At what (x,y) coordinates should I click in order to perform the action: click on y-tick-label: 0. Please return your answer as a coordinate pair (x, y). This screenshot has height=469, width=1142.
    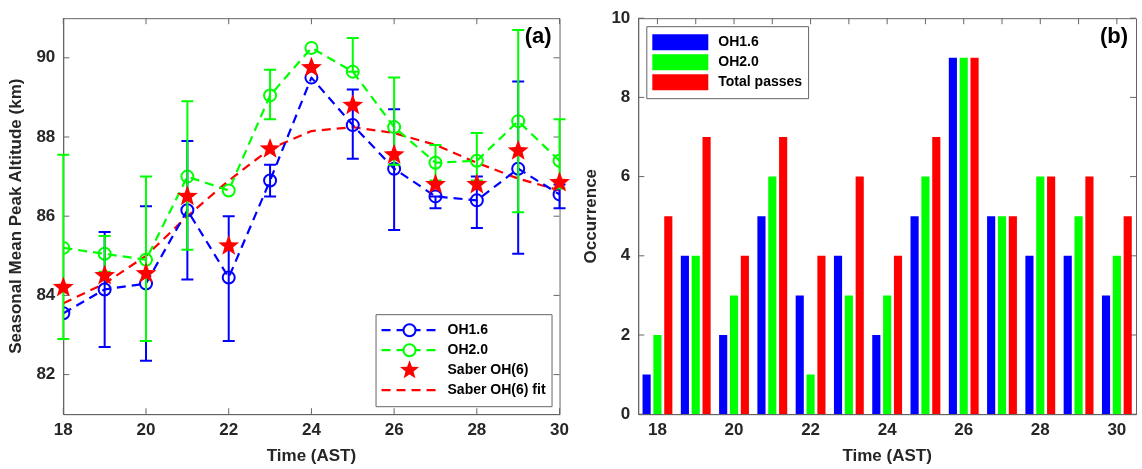
    Looking at the image, I should click on (625, 413).